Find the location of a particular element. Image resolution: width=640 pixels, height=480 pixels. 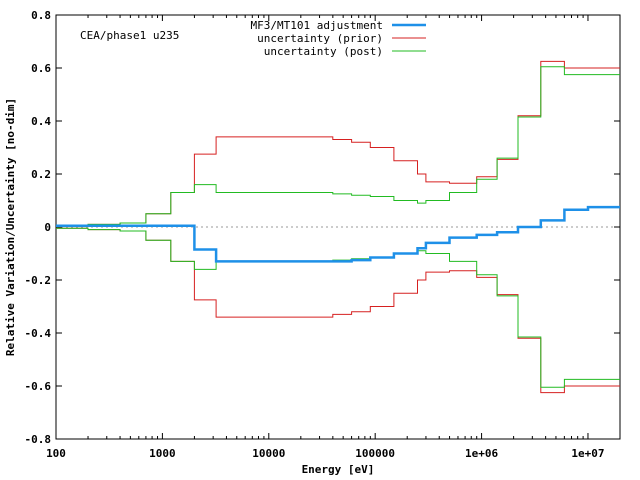

y-tick-labels: -0.8 -0.6 -0.4 -0.2 0 0.2 0.4 0.6 0.8 is located at coordinates (38, 227).